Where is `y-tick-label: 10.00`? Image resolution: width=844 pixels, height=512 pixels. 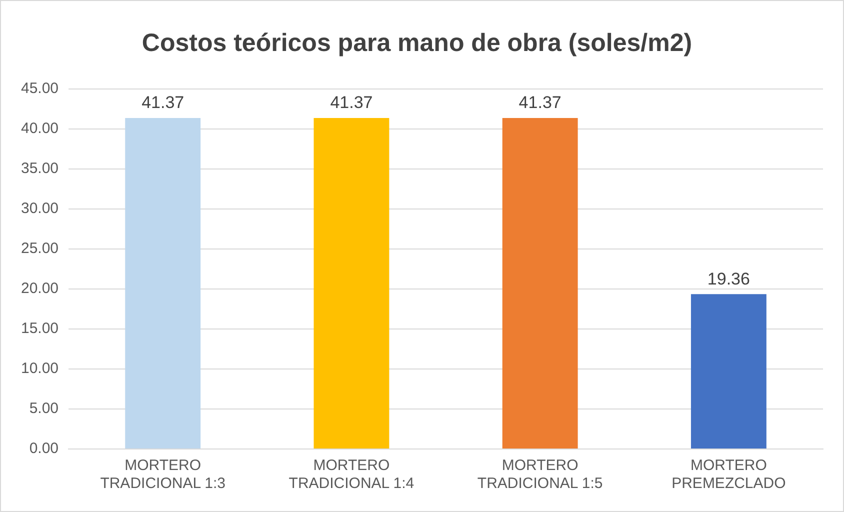 y-tick-label: 10.00 is located at coordinates (39, 369).